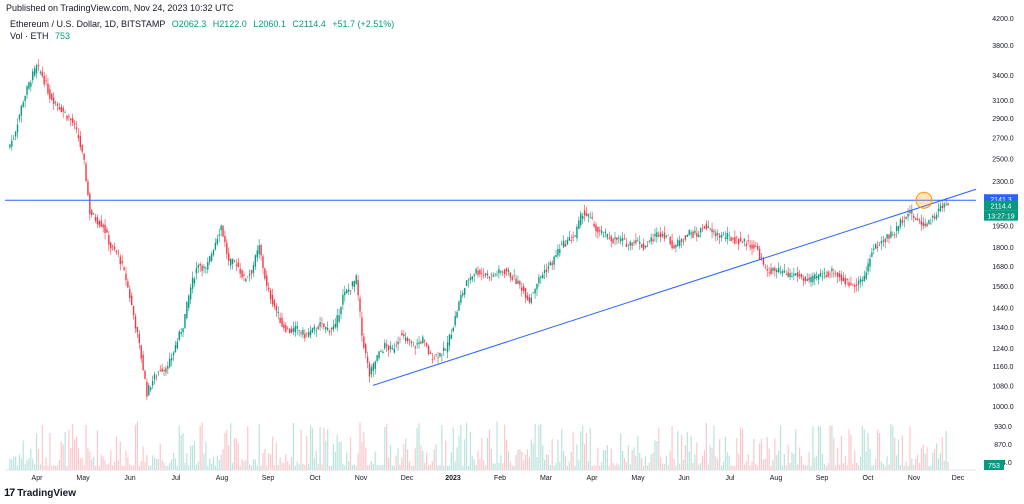 The image size is (1024, 504). I want to click on x-tick-label: Jul, so click(730, 478).